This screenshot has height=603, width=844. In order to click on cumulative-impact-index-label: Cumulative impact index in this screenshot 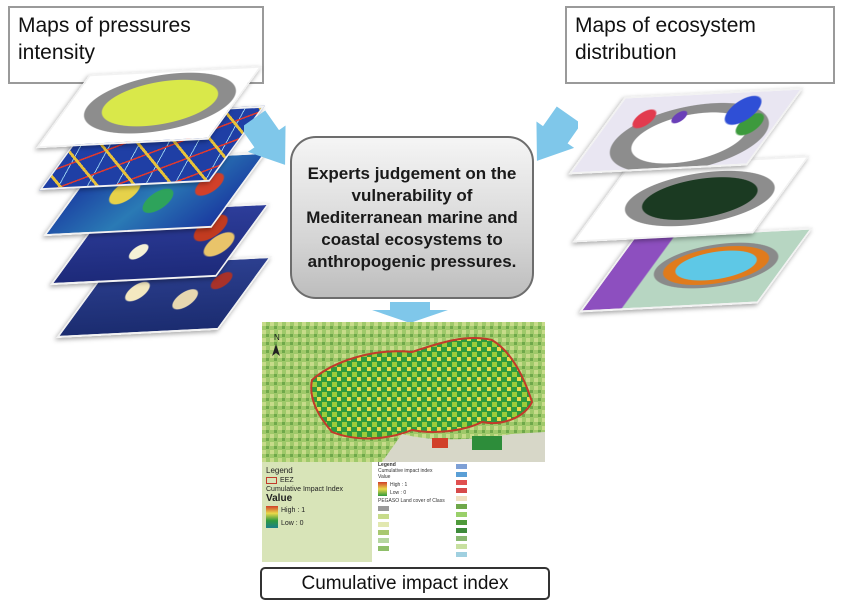, I will do `click(405, 583)`.